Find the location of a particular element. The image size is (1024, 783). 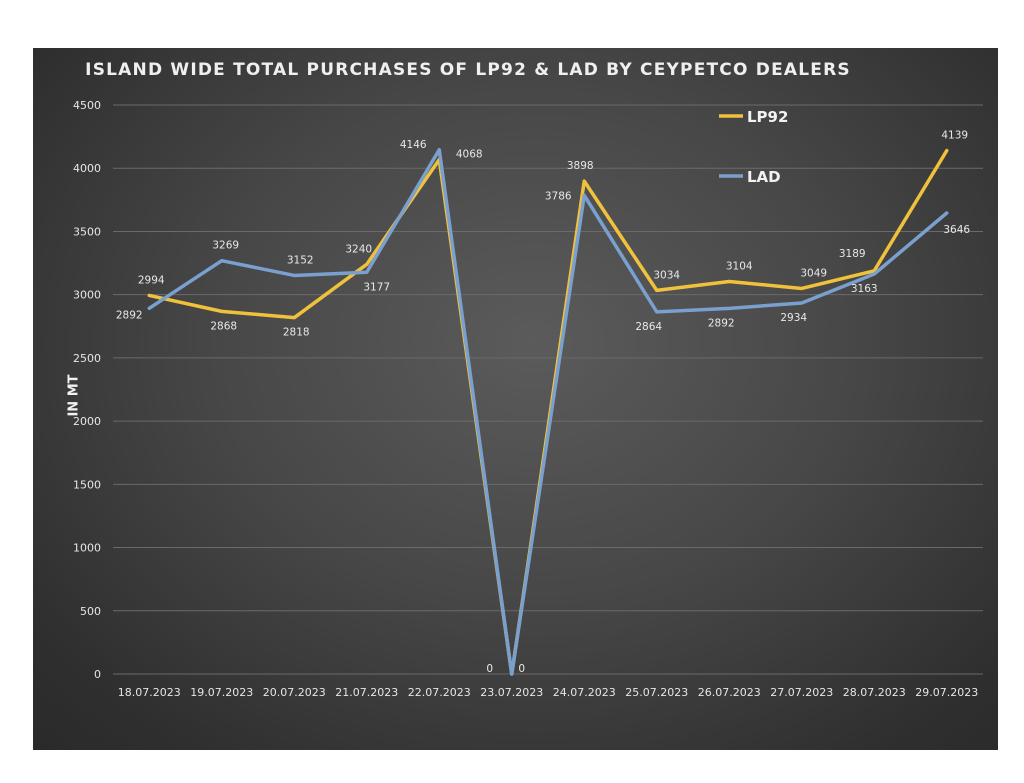

x-tick-label: 19.07.2023 is located at coordinates (221, 692).